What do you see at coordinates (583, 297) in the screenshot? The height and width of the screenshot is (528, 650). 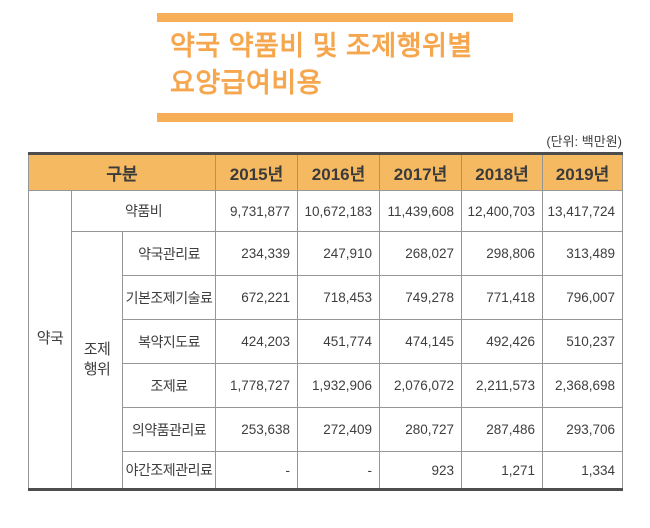 I see `value-cell: 796,007` at bounding box center [583, 297].